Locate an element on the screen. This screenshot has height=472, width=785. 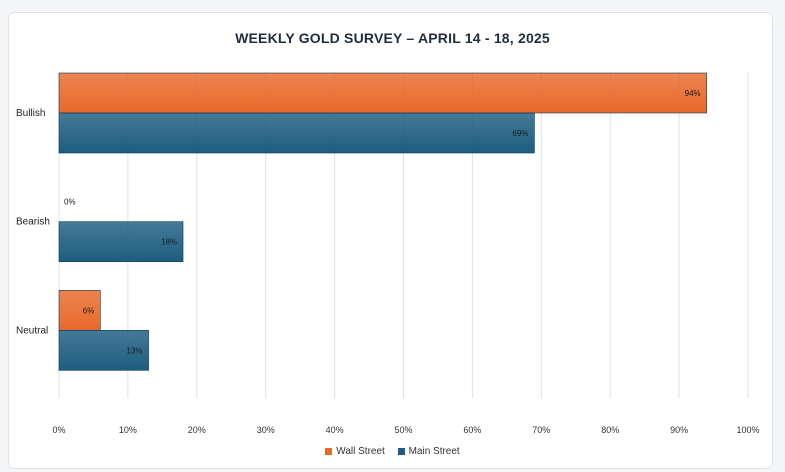
x-tick-label: 80% is located at coordinates (610, 430).